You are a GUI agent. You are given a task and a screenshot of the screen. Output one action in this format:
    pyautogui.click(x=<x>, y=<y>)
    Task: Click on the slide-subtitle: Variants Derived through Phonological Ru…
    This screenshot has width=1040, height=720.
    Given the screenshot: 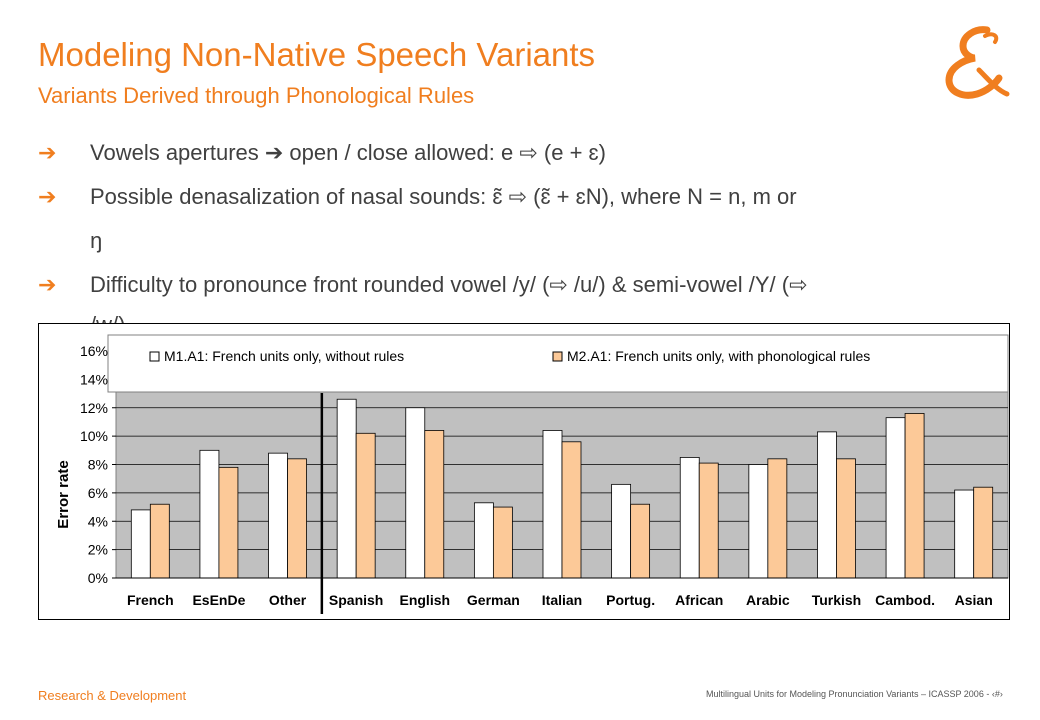 What is the action you would take?
    pyautogui.click(x=256, y=95)
    